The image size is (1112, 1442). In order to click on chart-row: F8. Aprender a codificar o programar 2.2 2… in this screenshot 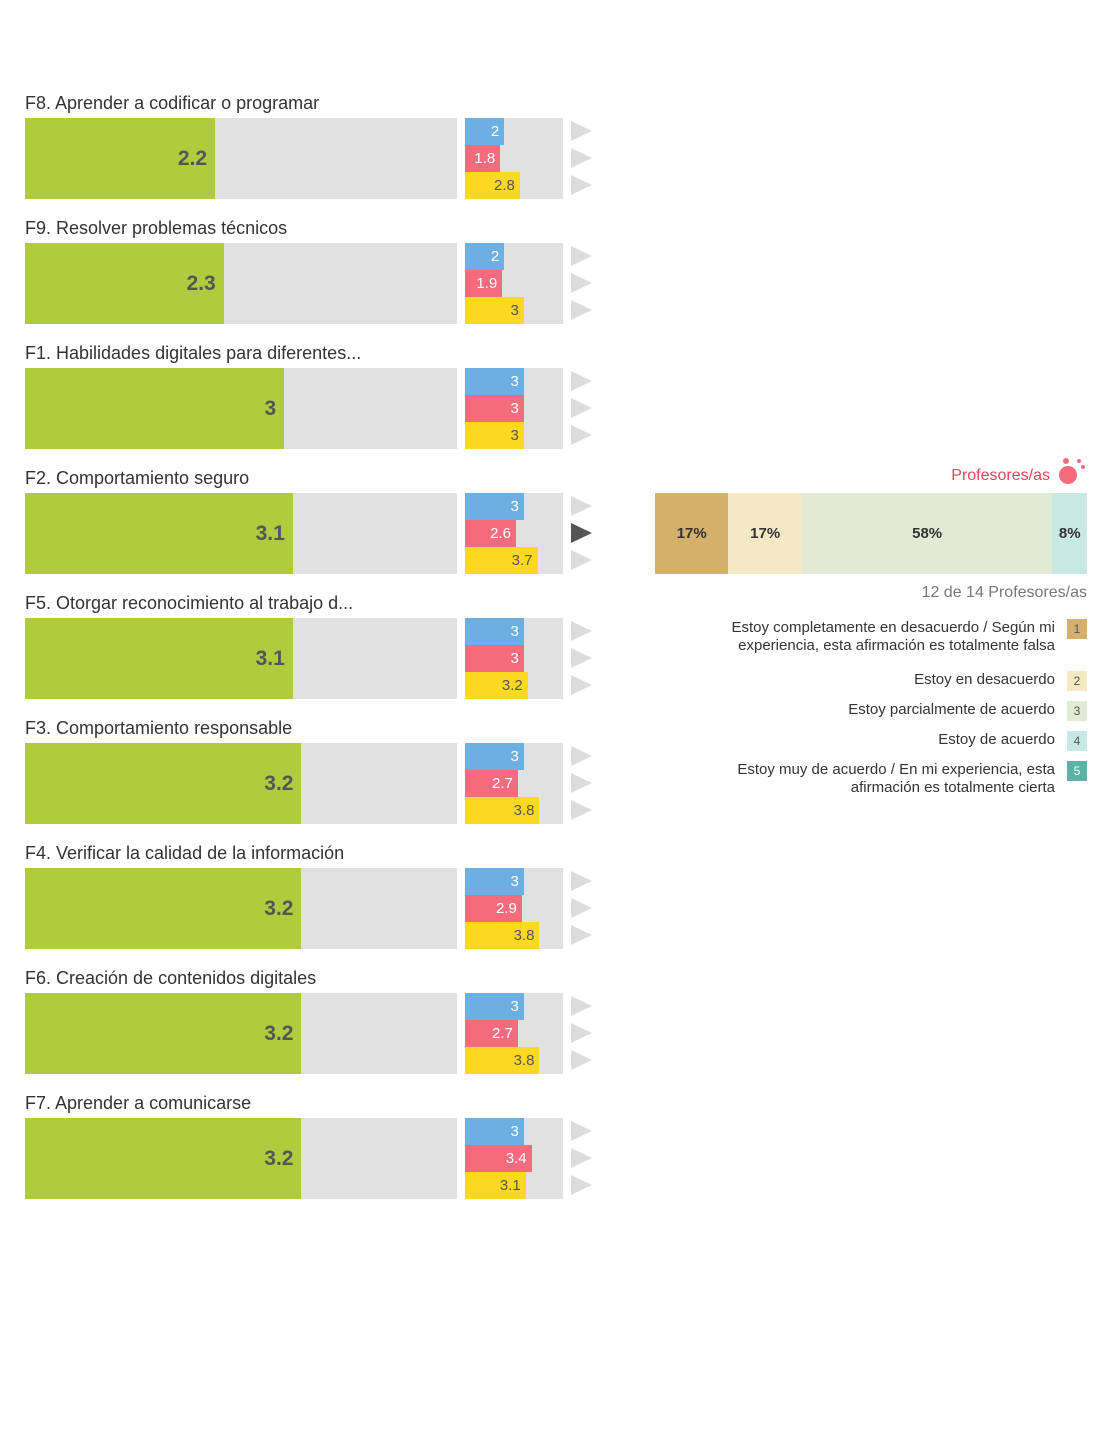, I will do `click(310, 150)`.